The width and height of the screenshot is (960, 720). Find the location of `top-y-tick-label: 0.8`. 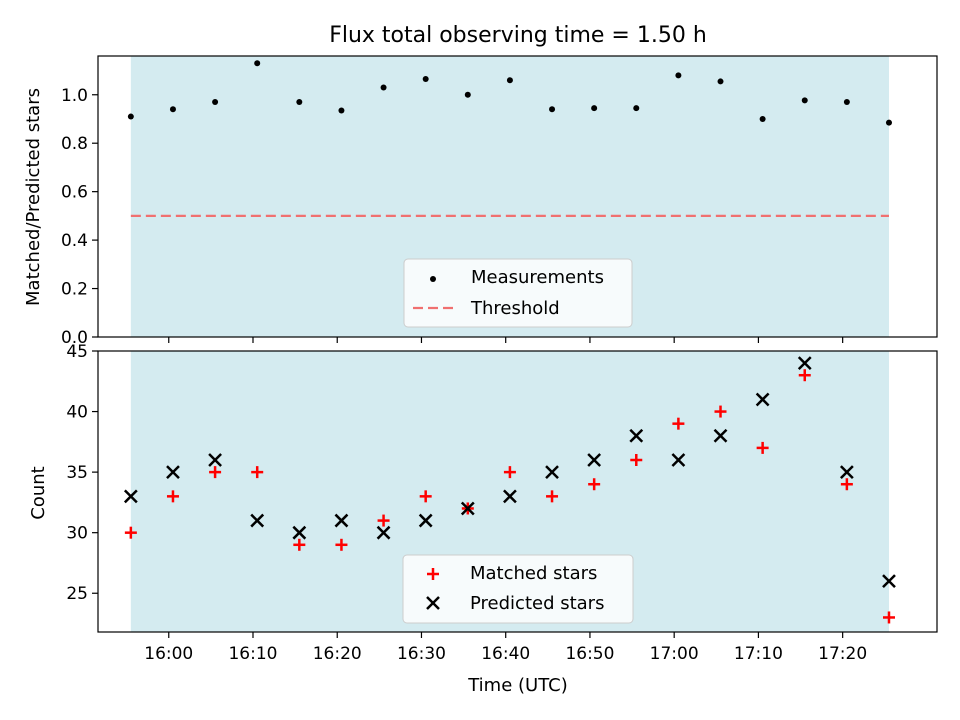

top-y-tick-label: 0.8 is located at coordinates (74, 144).